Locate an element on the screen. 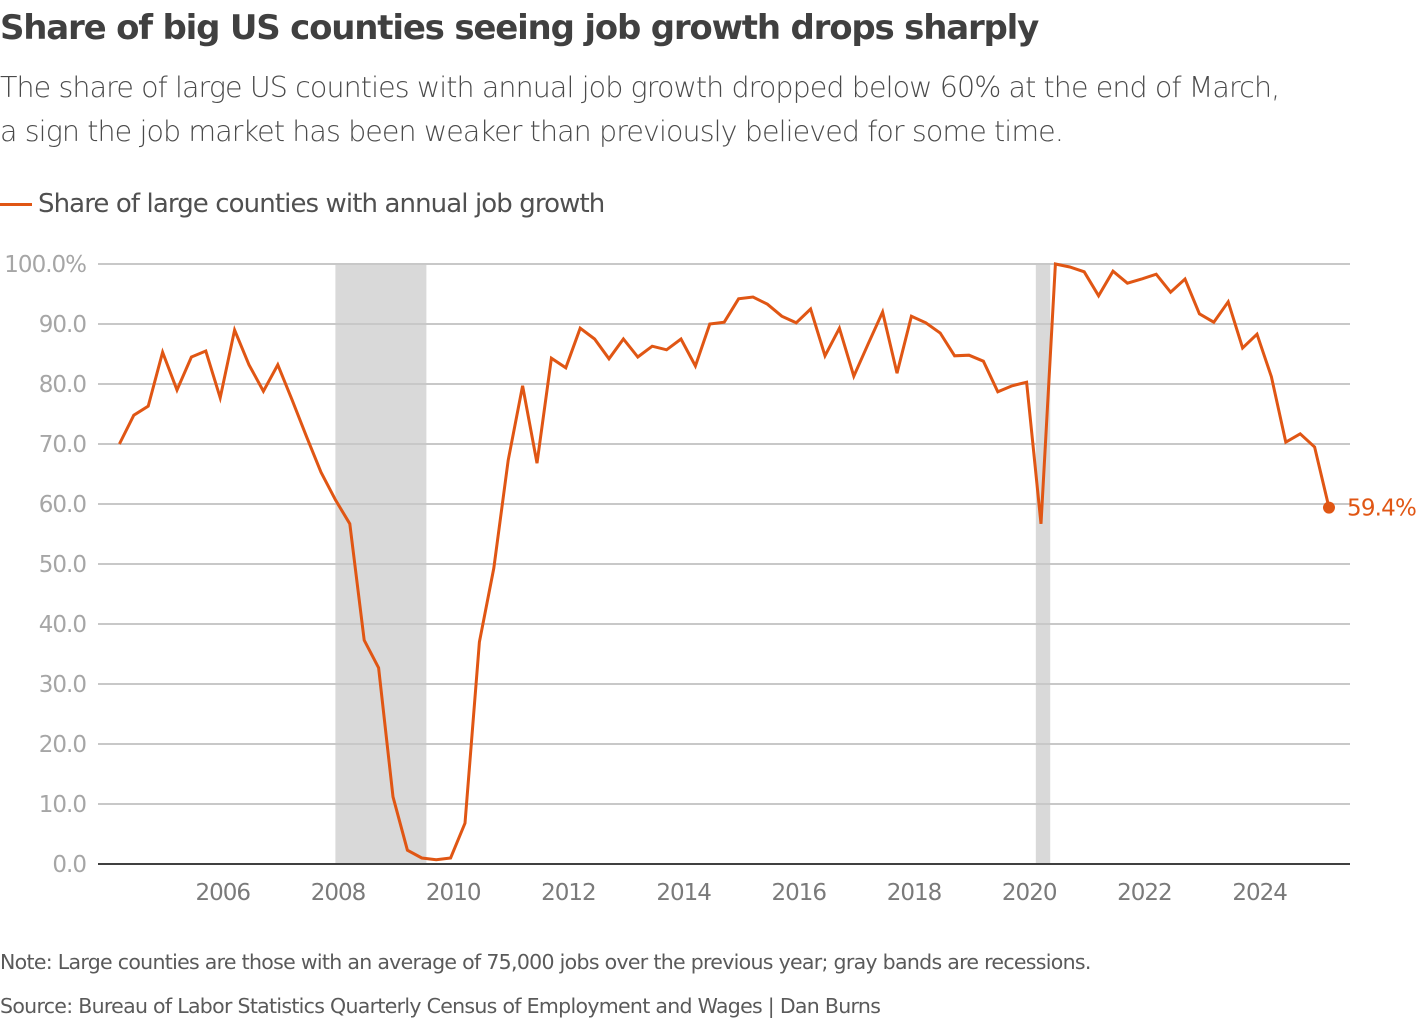  y-tick-label: 40.0 is located at coordinates (63, 625).